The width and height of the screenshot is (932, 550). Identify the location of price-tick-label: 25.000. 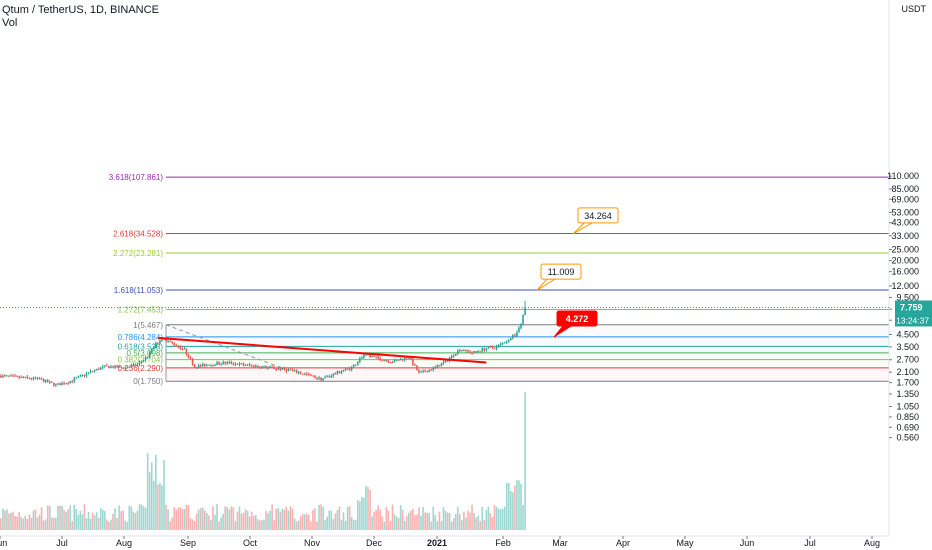
(905, 250).